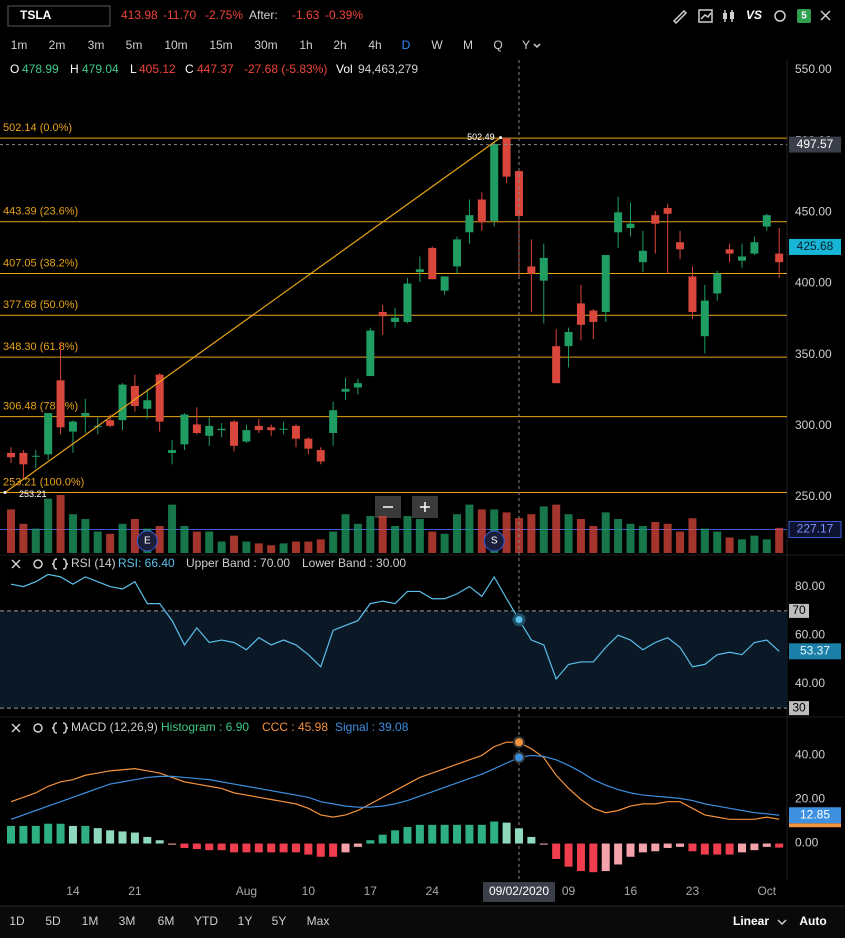  I want to click on high-value: 479.04, so click(100, 69).